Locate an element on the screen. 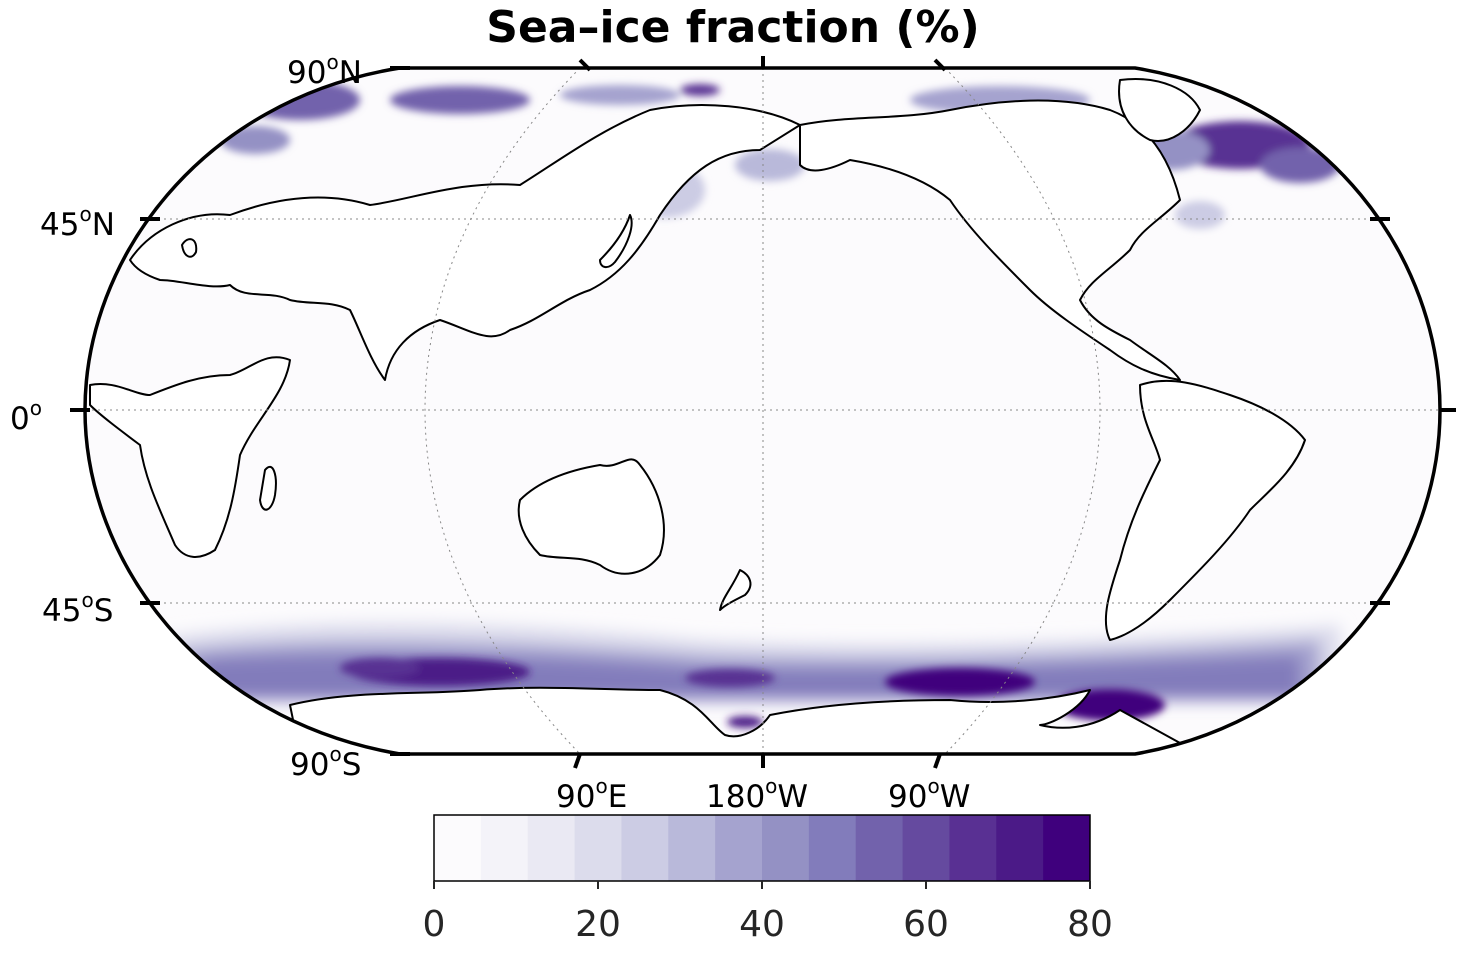 Image resolution: width=1466 pixels, height=954 pixels. colorbar-tick-label: 20 is located at coordinates (598, 924).